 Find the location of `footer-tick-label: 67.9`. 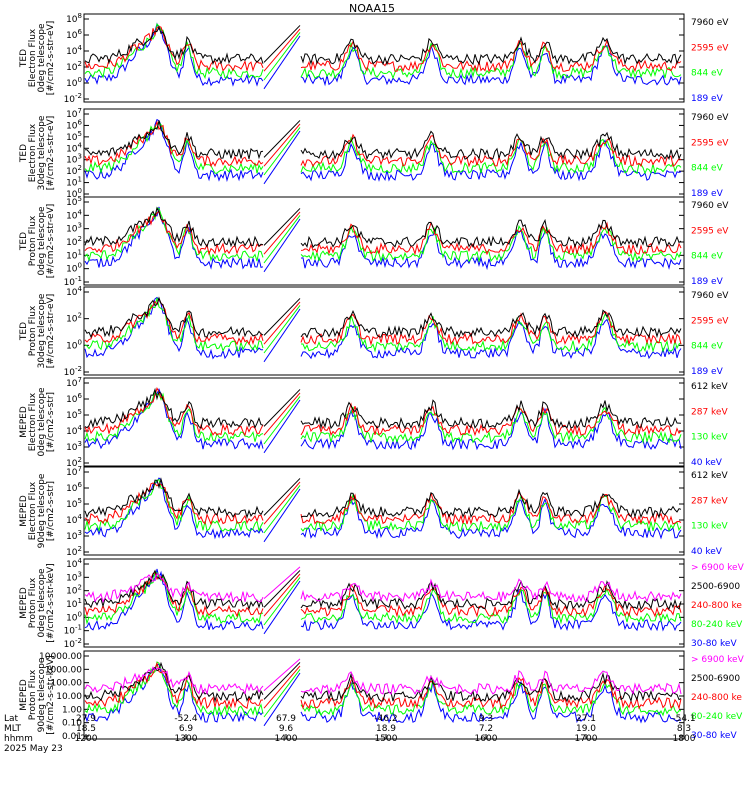

footer-tick-label: 67.9 is located at coordinates (286, 719).